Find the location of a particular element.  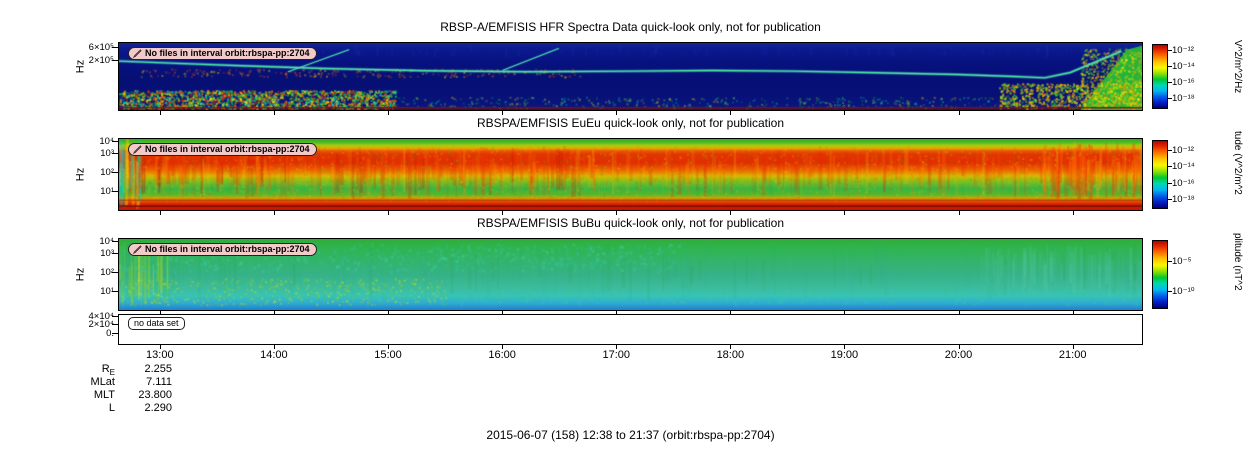

y-tick-label: 10⁴ is located at coordinates (106, 141).